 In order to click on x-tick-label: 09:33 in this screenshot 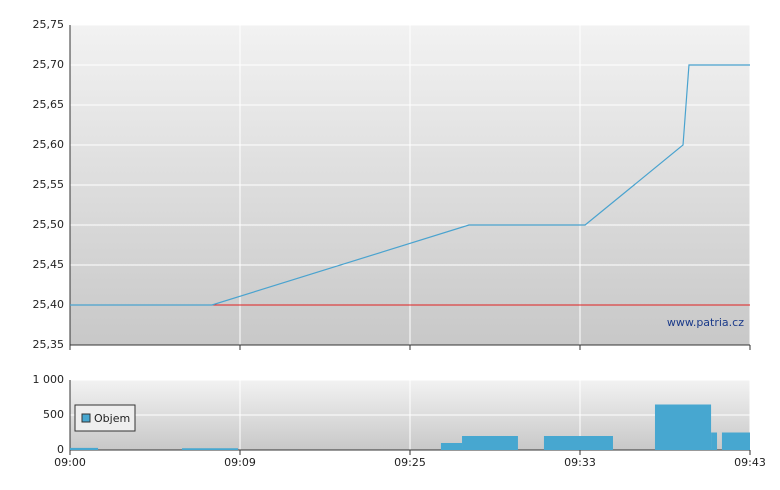, I will do `click(580, 462)`.